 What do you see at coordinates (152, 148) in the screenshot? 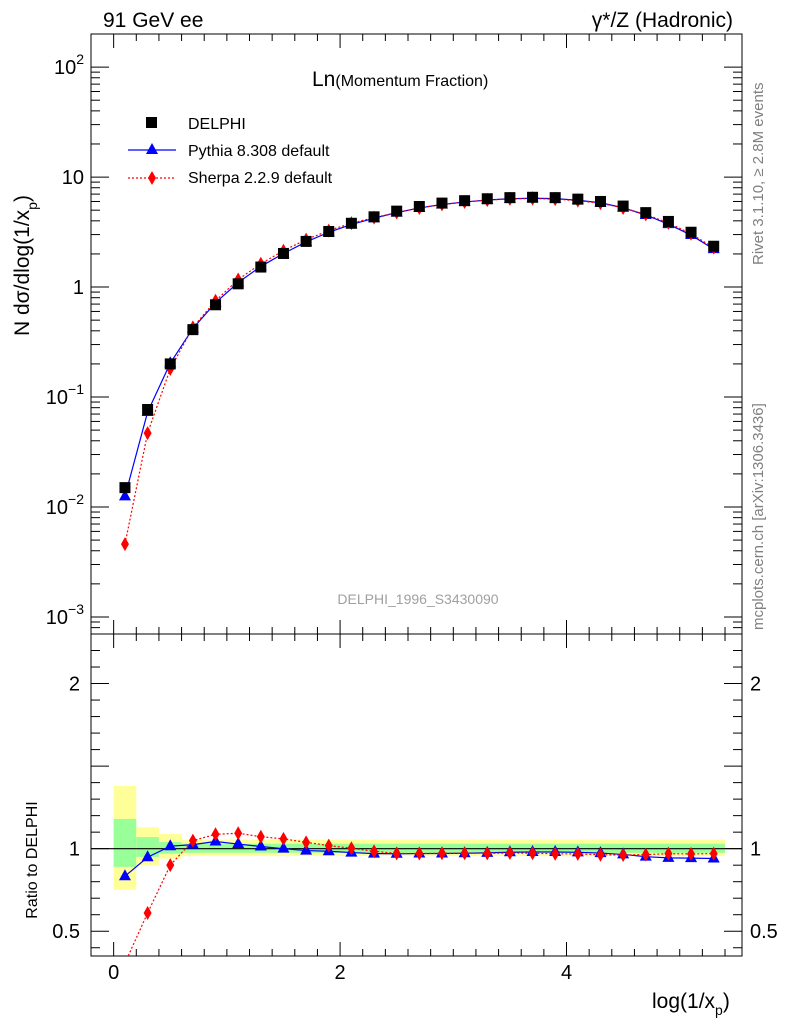
I see `legend-marker-pythia` at bounding box center [152, 148].